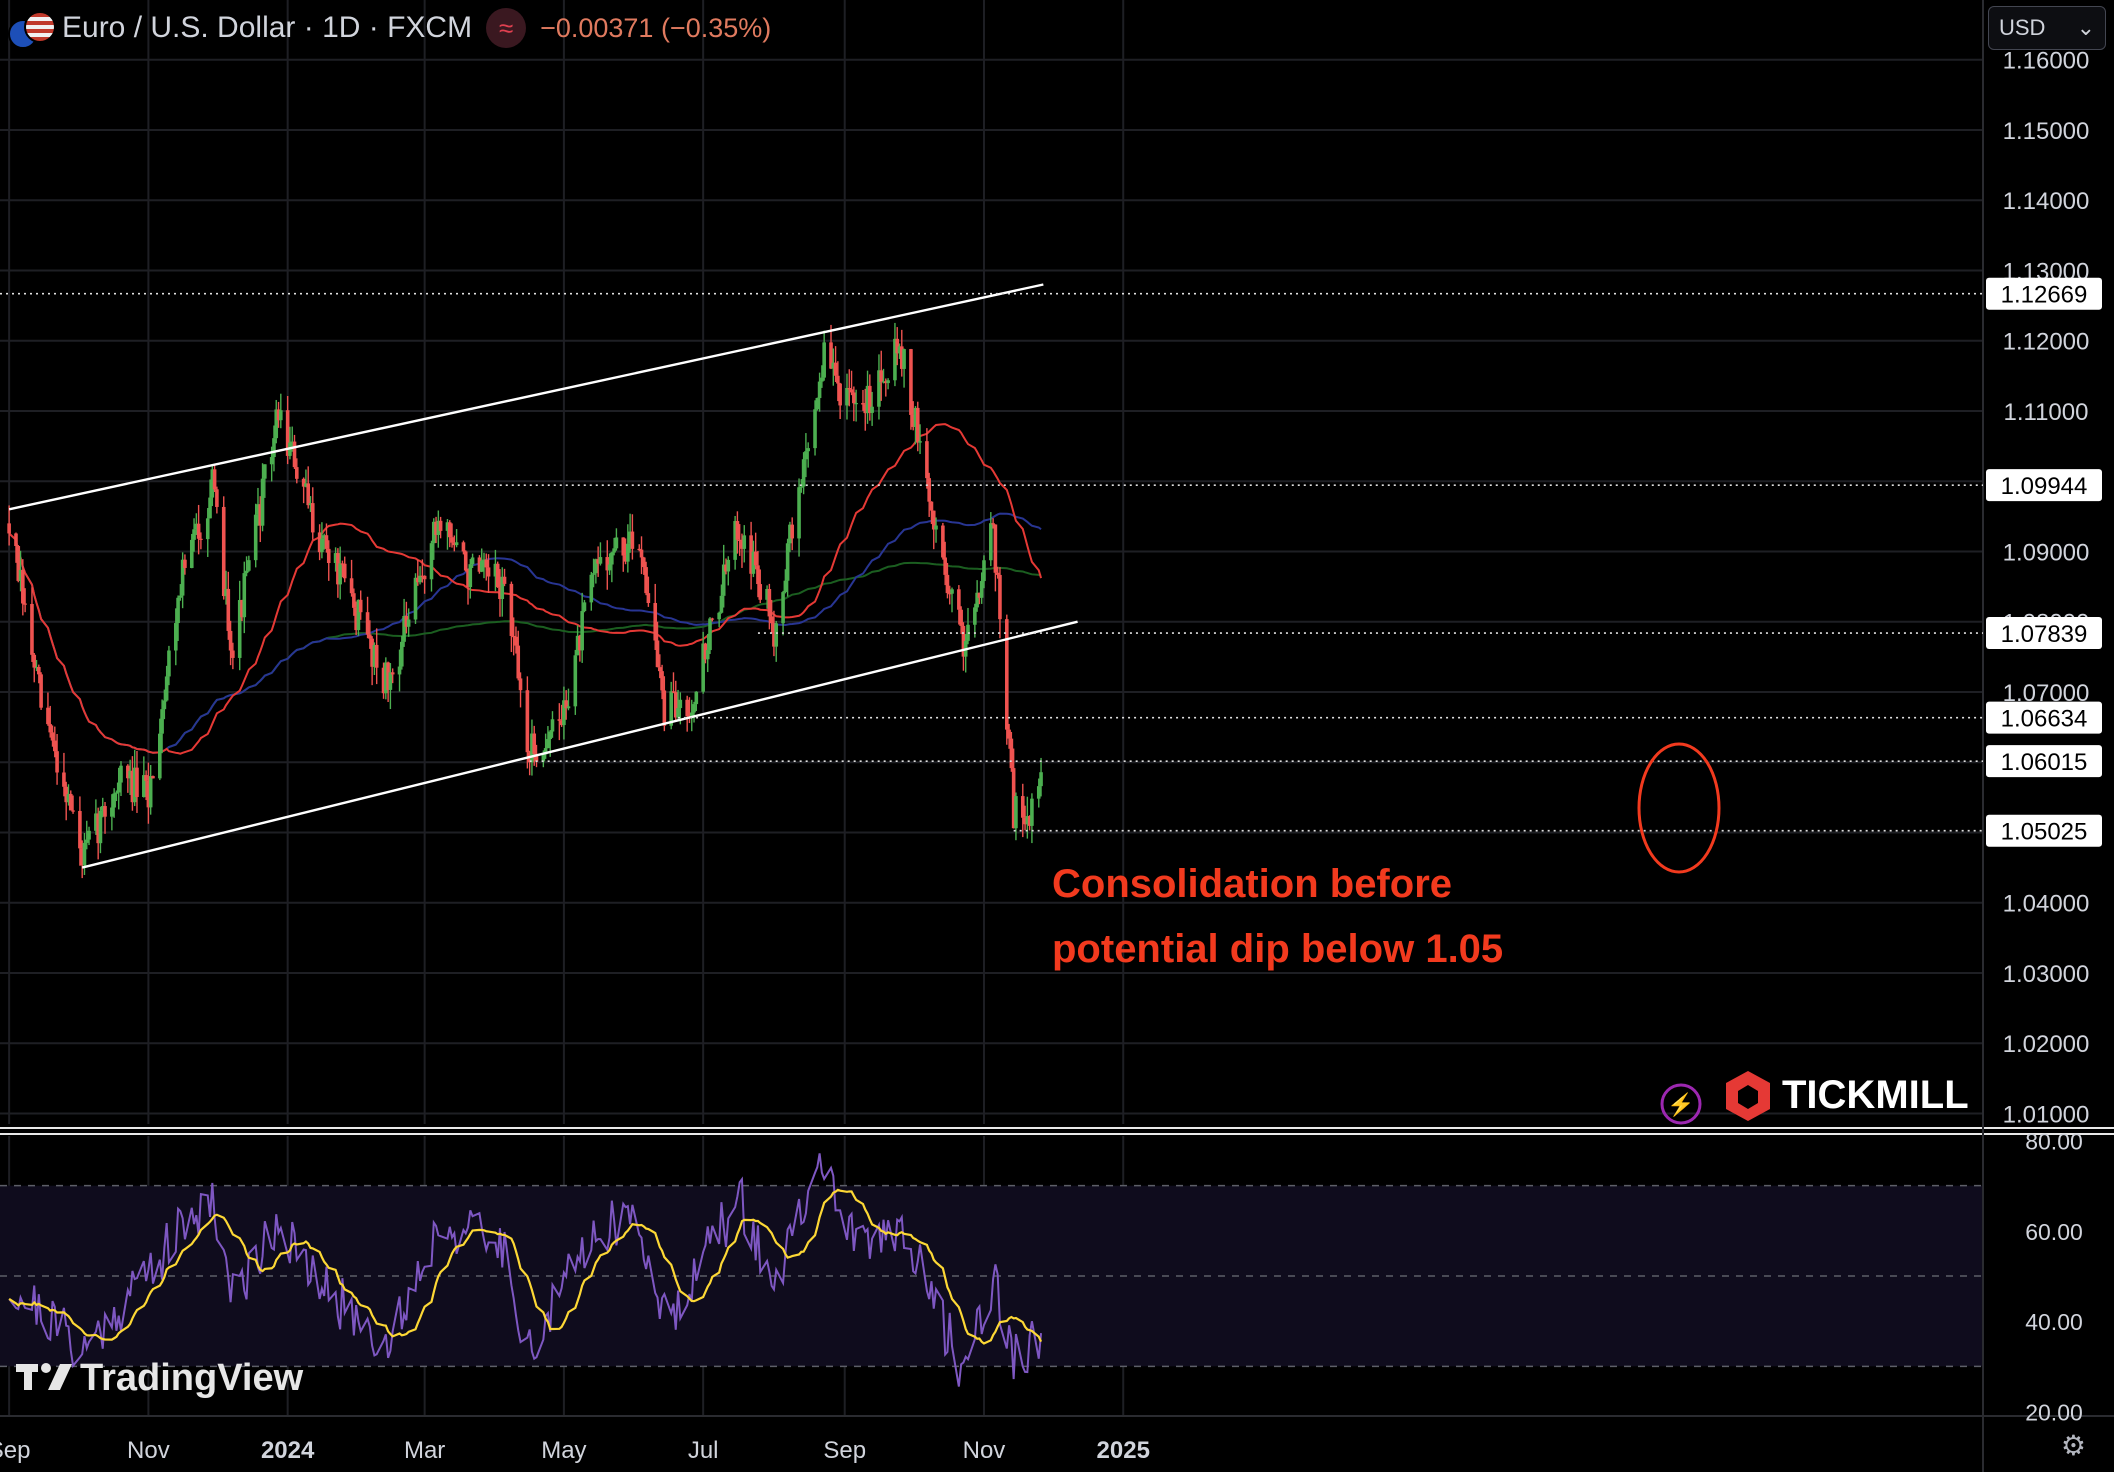  What do you see at coordinates (2047, 28) in the screenshot?
I see `currency-selector: USD ⌄` at bounding box center [2047, 28].